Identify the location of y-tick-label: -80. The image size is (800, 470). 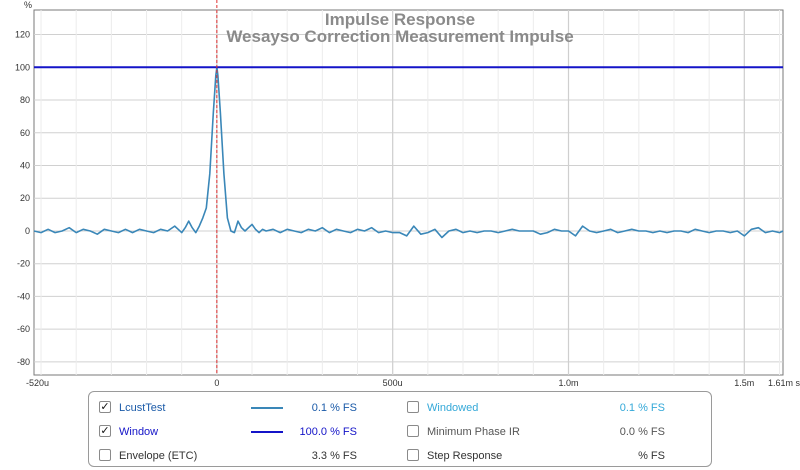
(23, 362).